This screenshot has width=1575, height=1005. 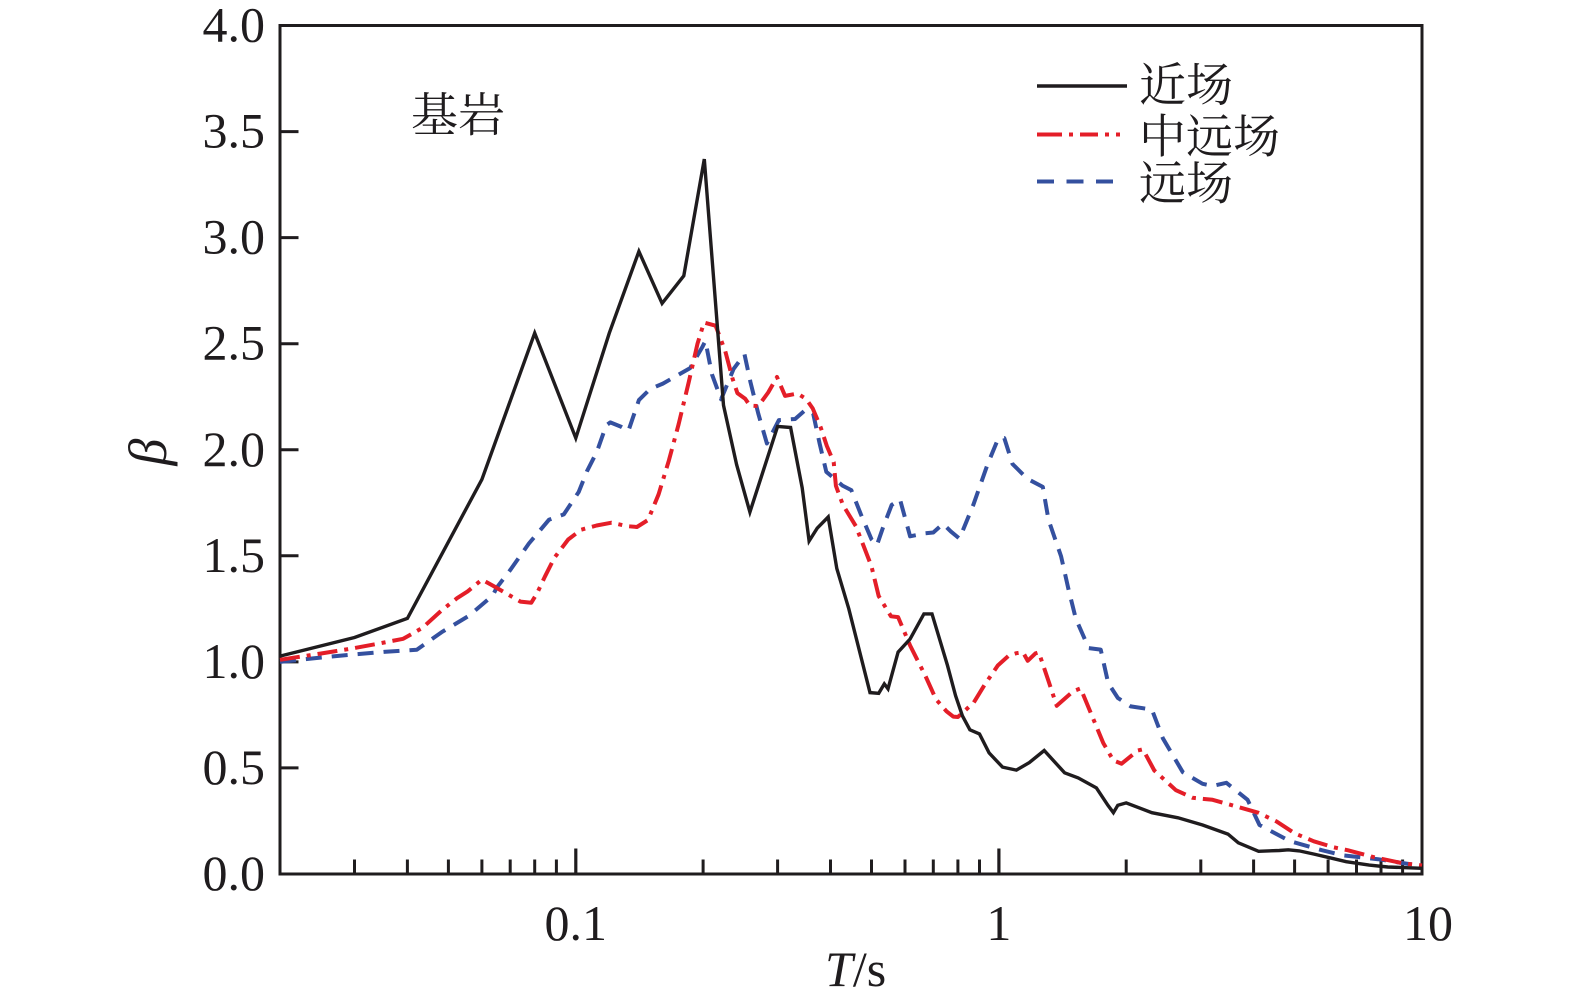 I want to click on svg-text: 3.5, so click(x=234, y=131).